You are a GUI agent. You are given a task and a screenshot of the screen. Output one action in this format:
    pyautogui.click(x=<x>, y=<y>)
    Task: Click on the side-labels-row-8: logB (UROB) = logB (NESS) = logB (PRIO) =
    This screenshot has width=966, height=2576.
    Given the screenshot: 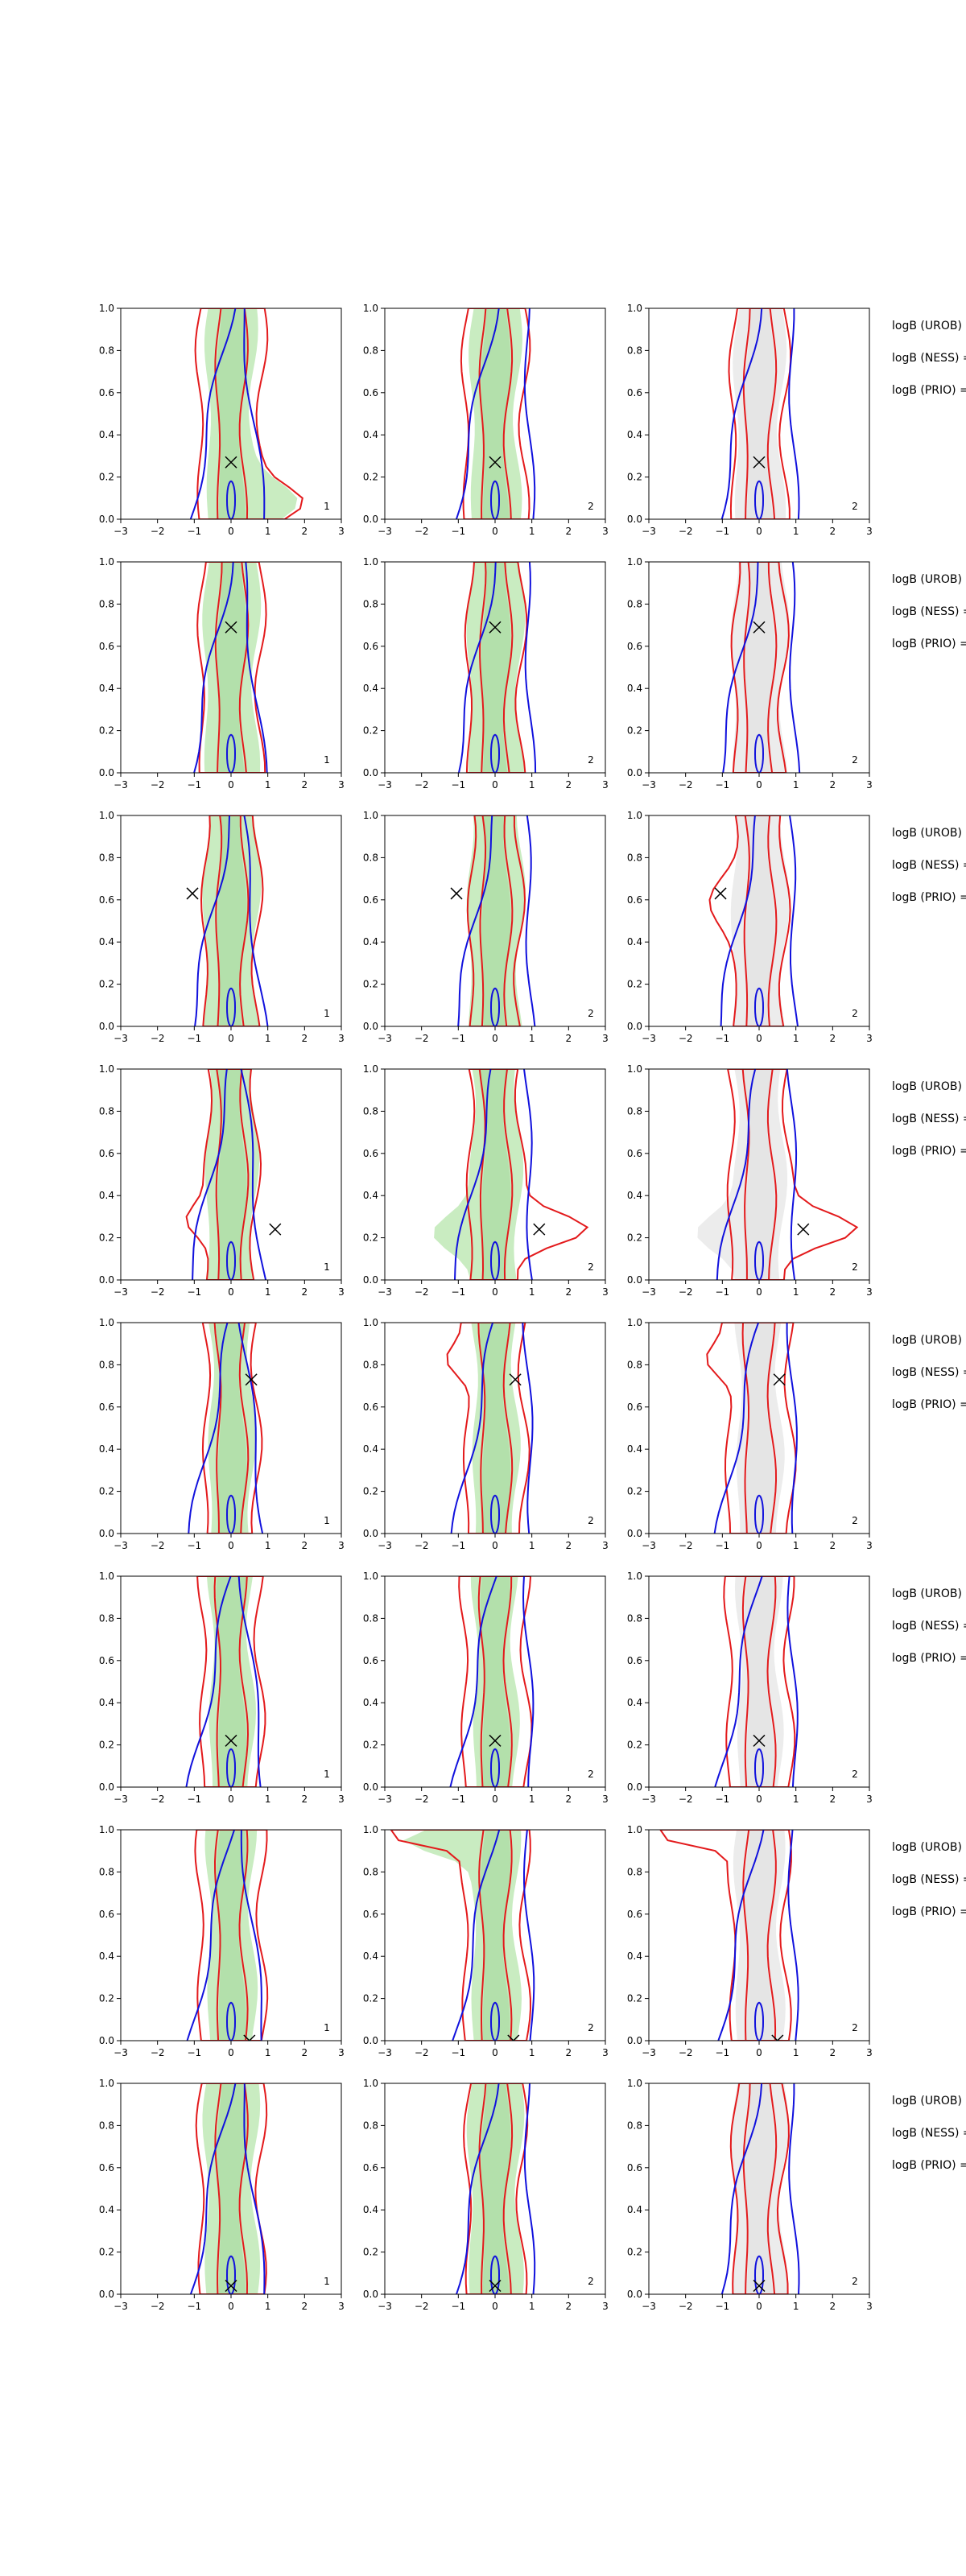 What is the action you would take?
    pyautogui.click(x=929, y=2133)
    